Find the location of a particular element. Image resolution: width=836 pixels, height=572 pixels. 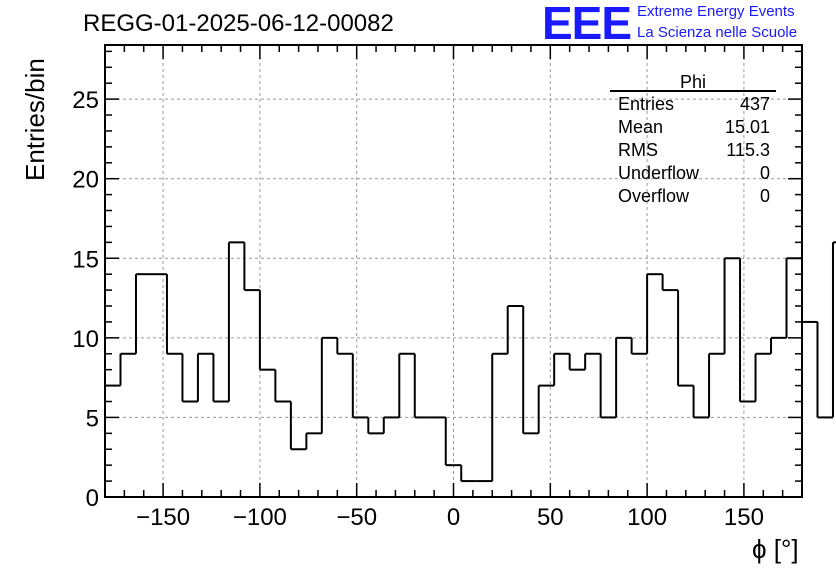

logo-line-2: La Scienza nelle Scuole is located at coordinates (717, 32).